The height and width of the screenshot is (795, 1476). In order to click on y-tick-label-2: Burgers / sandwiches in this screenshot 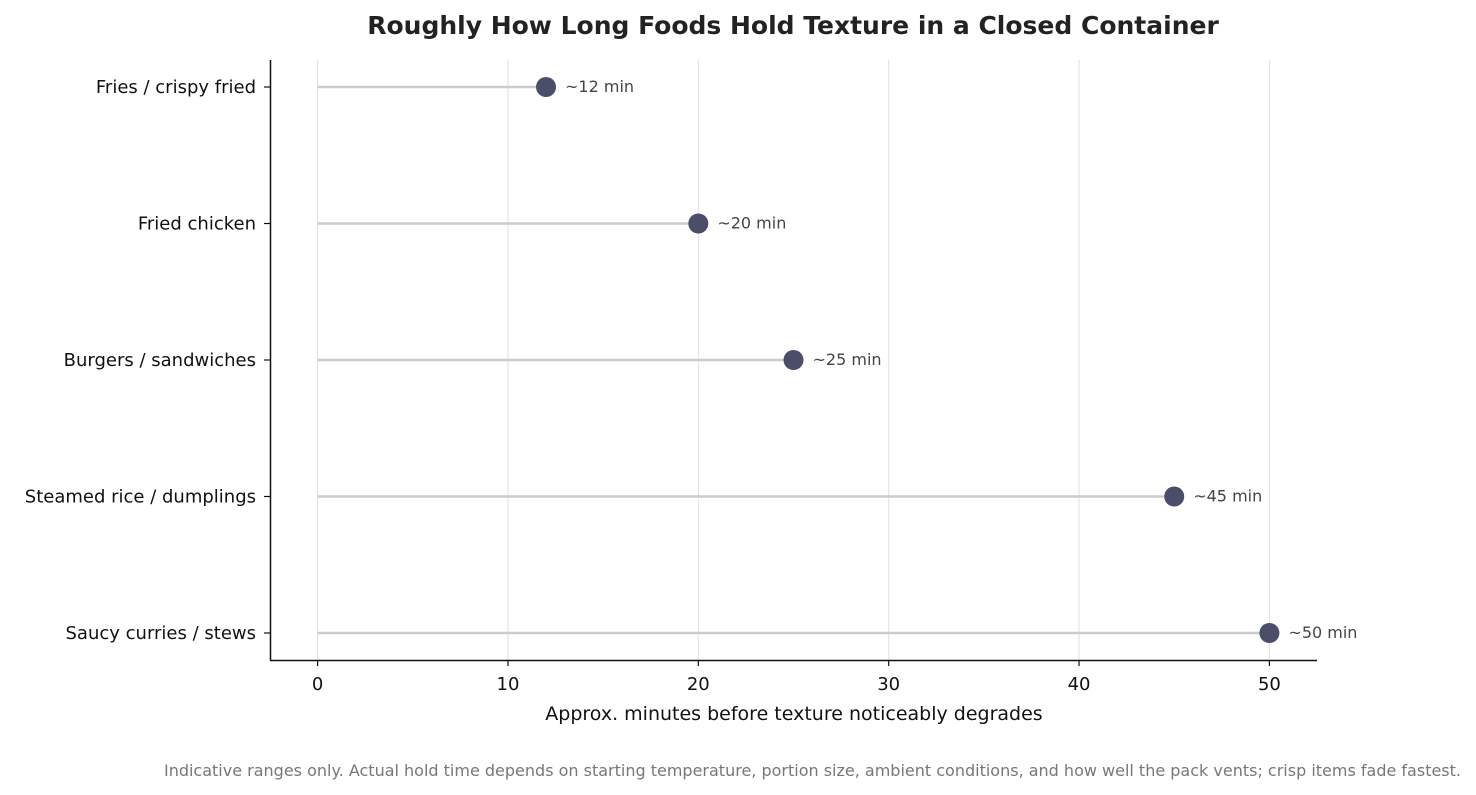, I will do `click(160, 360)`.